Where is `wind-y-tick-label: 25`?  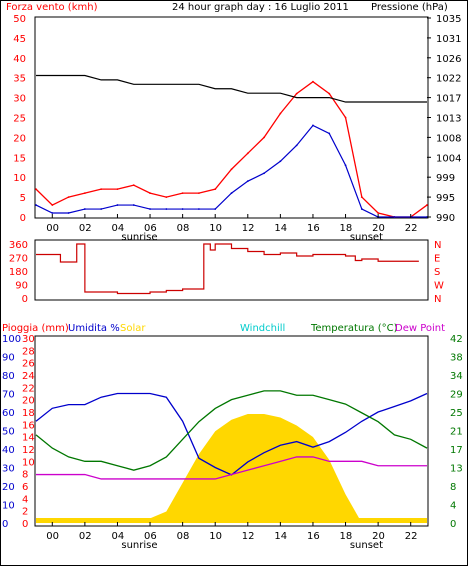 wind-y-tick-label: 25 is located at coordinates (19, 119).